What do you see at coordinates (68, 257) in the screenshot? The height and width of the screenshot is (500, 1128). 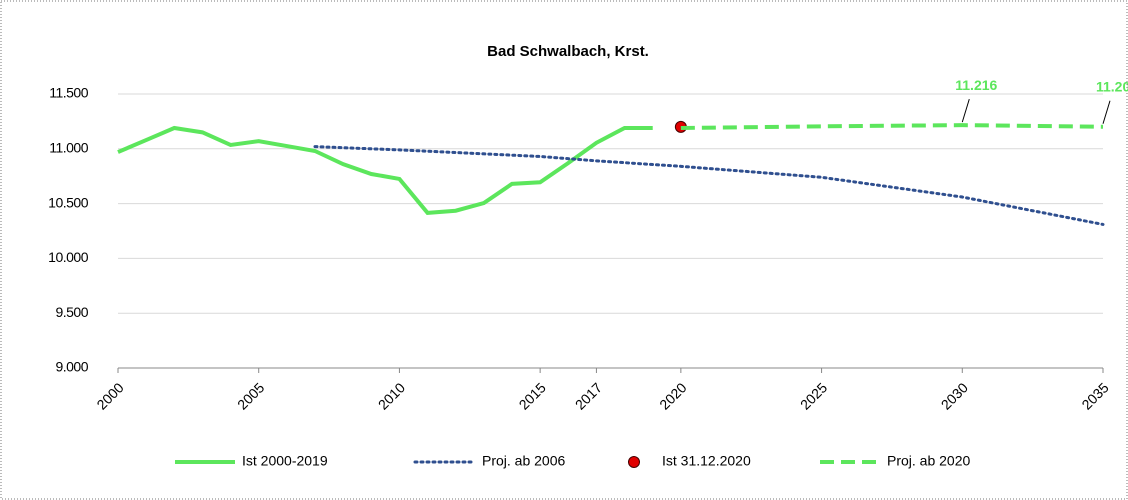 I see `y-tick-label: 10.000` at bounding box center [68, 257].